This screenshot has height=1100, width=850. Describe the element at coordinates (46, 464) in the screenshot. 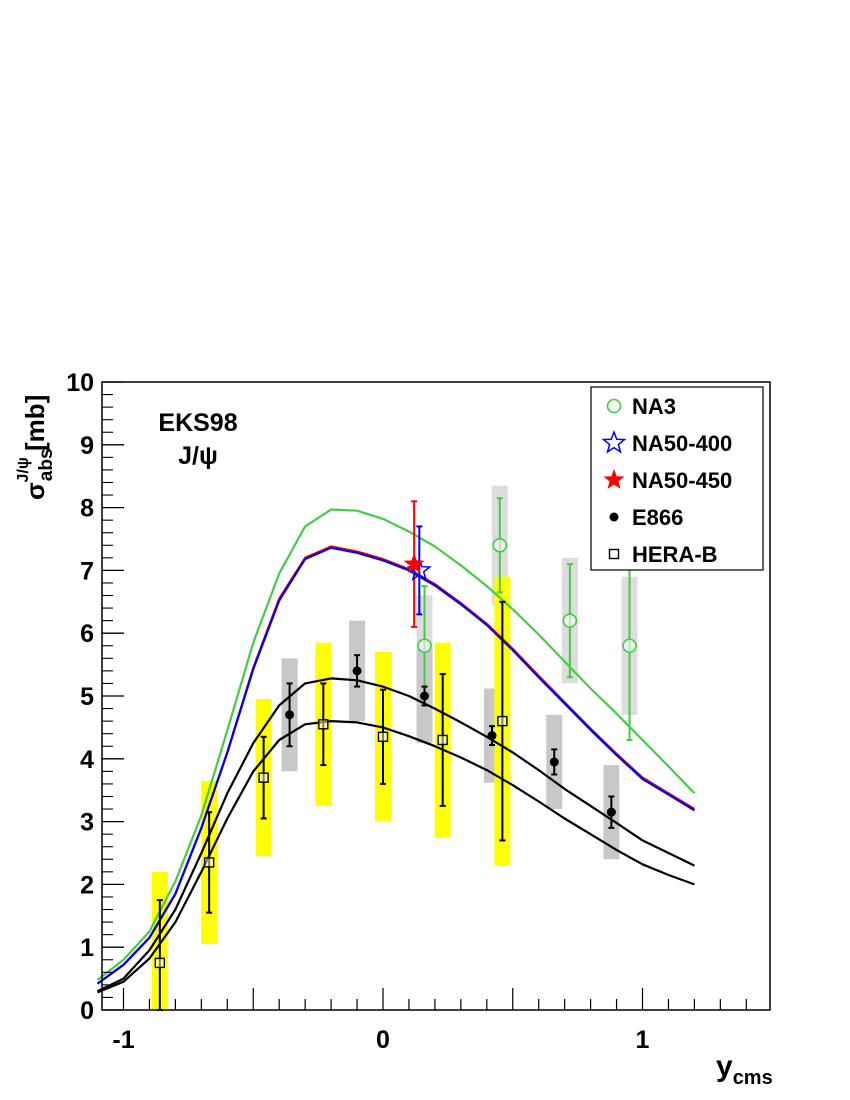

I see `y-axis-title-sub: abs` at that location.